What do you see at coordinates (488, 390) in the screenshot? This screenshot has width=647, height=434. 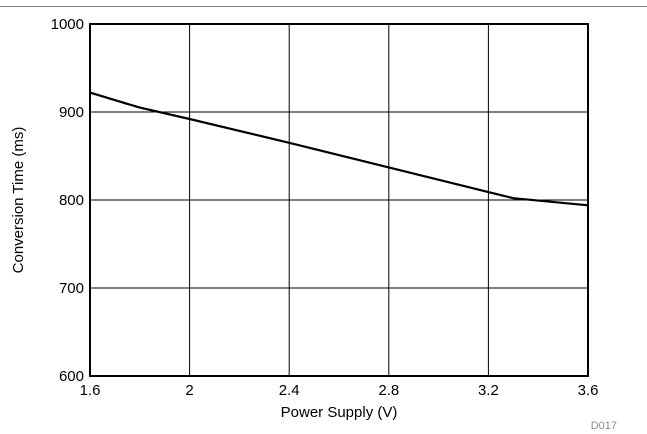 I see `x-tick-label: 3.2` at bounding box center [488, 390].